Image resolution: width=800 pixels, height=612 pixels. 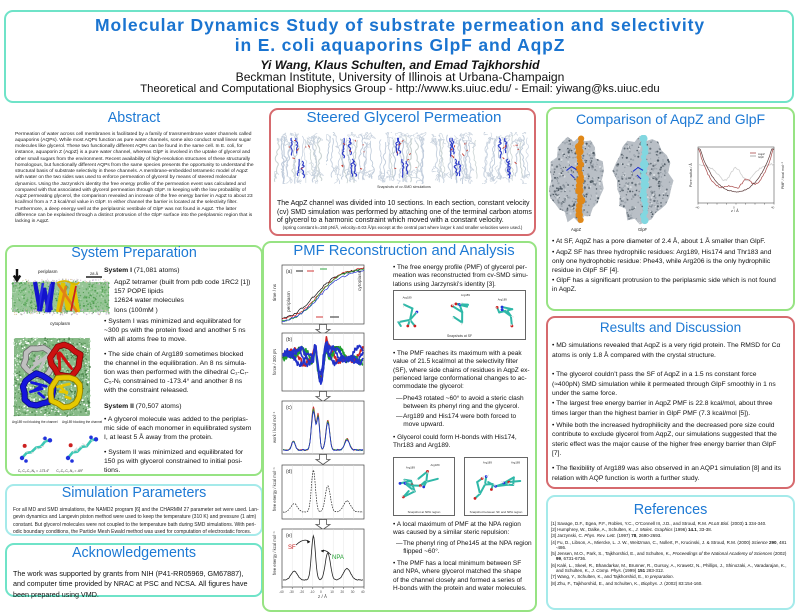 What do you see at coordinates (302, 592) in the screenshot?
I see `svg-text: -20` at bounding box center [302, 592].